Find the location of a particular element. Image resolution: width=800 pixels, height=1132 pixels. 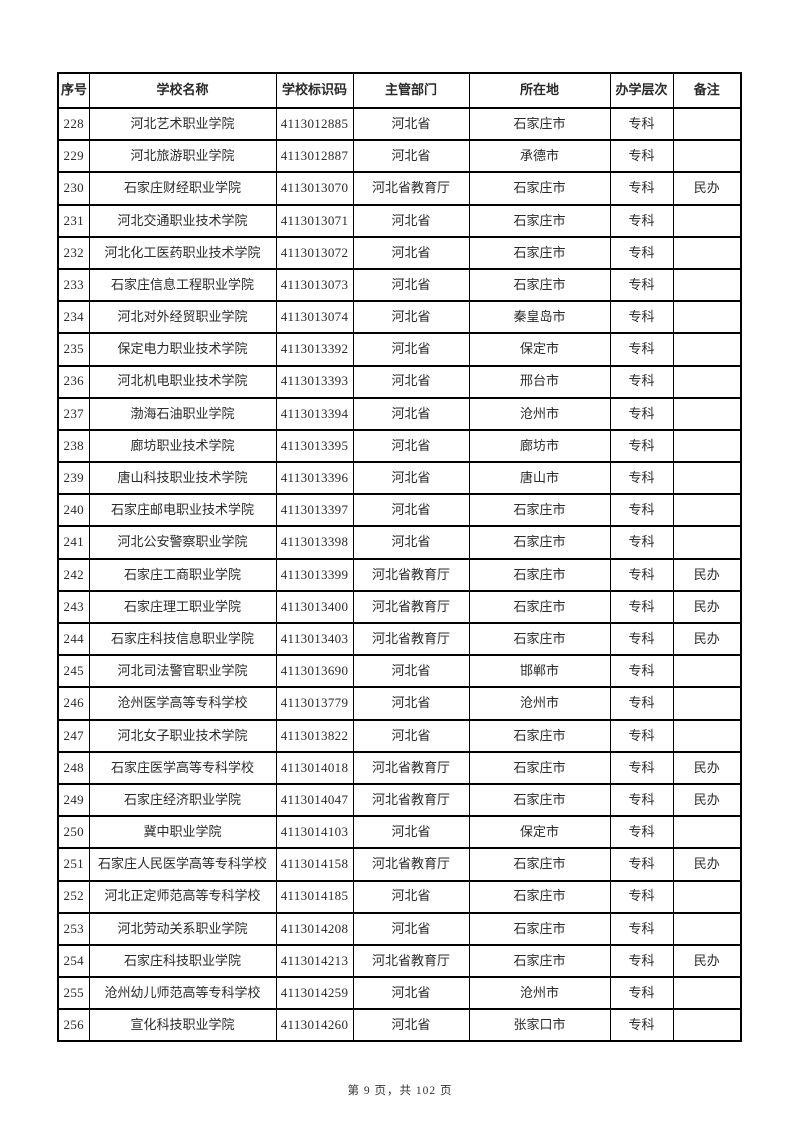

table-row: 248 石家庄医学高等专科学校 4113014018 河北省教育厅 石家庄市 专科 民办 is located at coordinates (399, 767).